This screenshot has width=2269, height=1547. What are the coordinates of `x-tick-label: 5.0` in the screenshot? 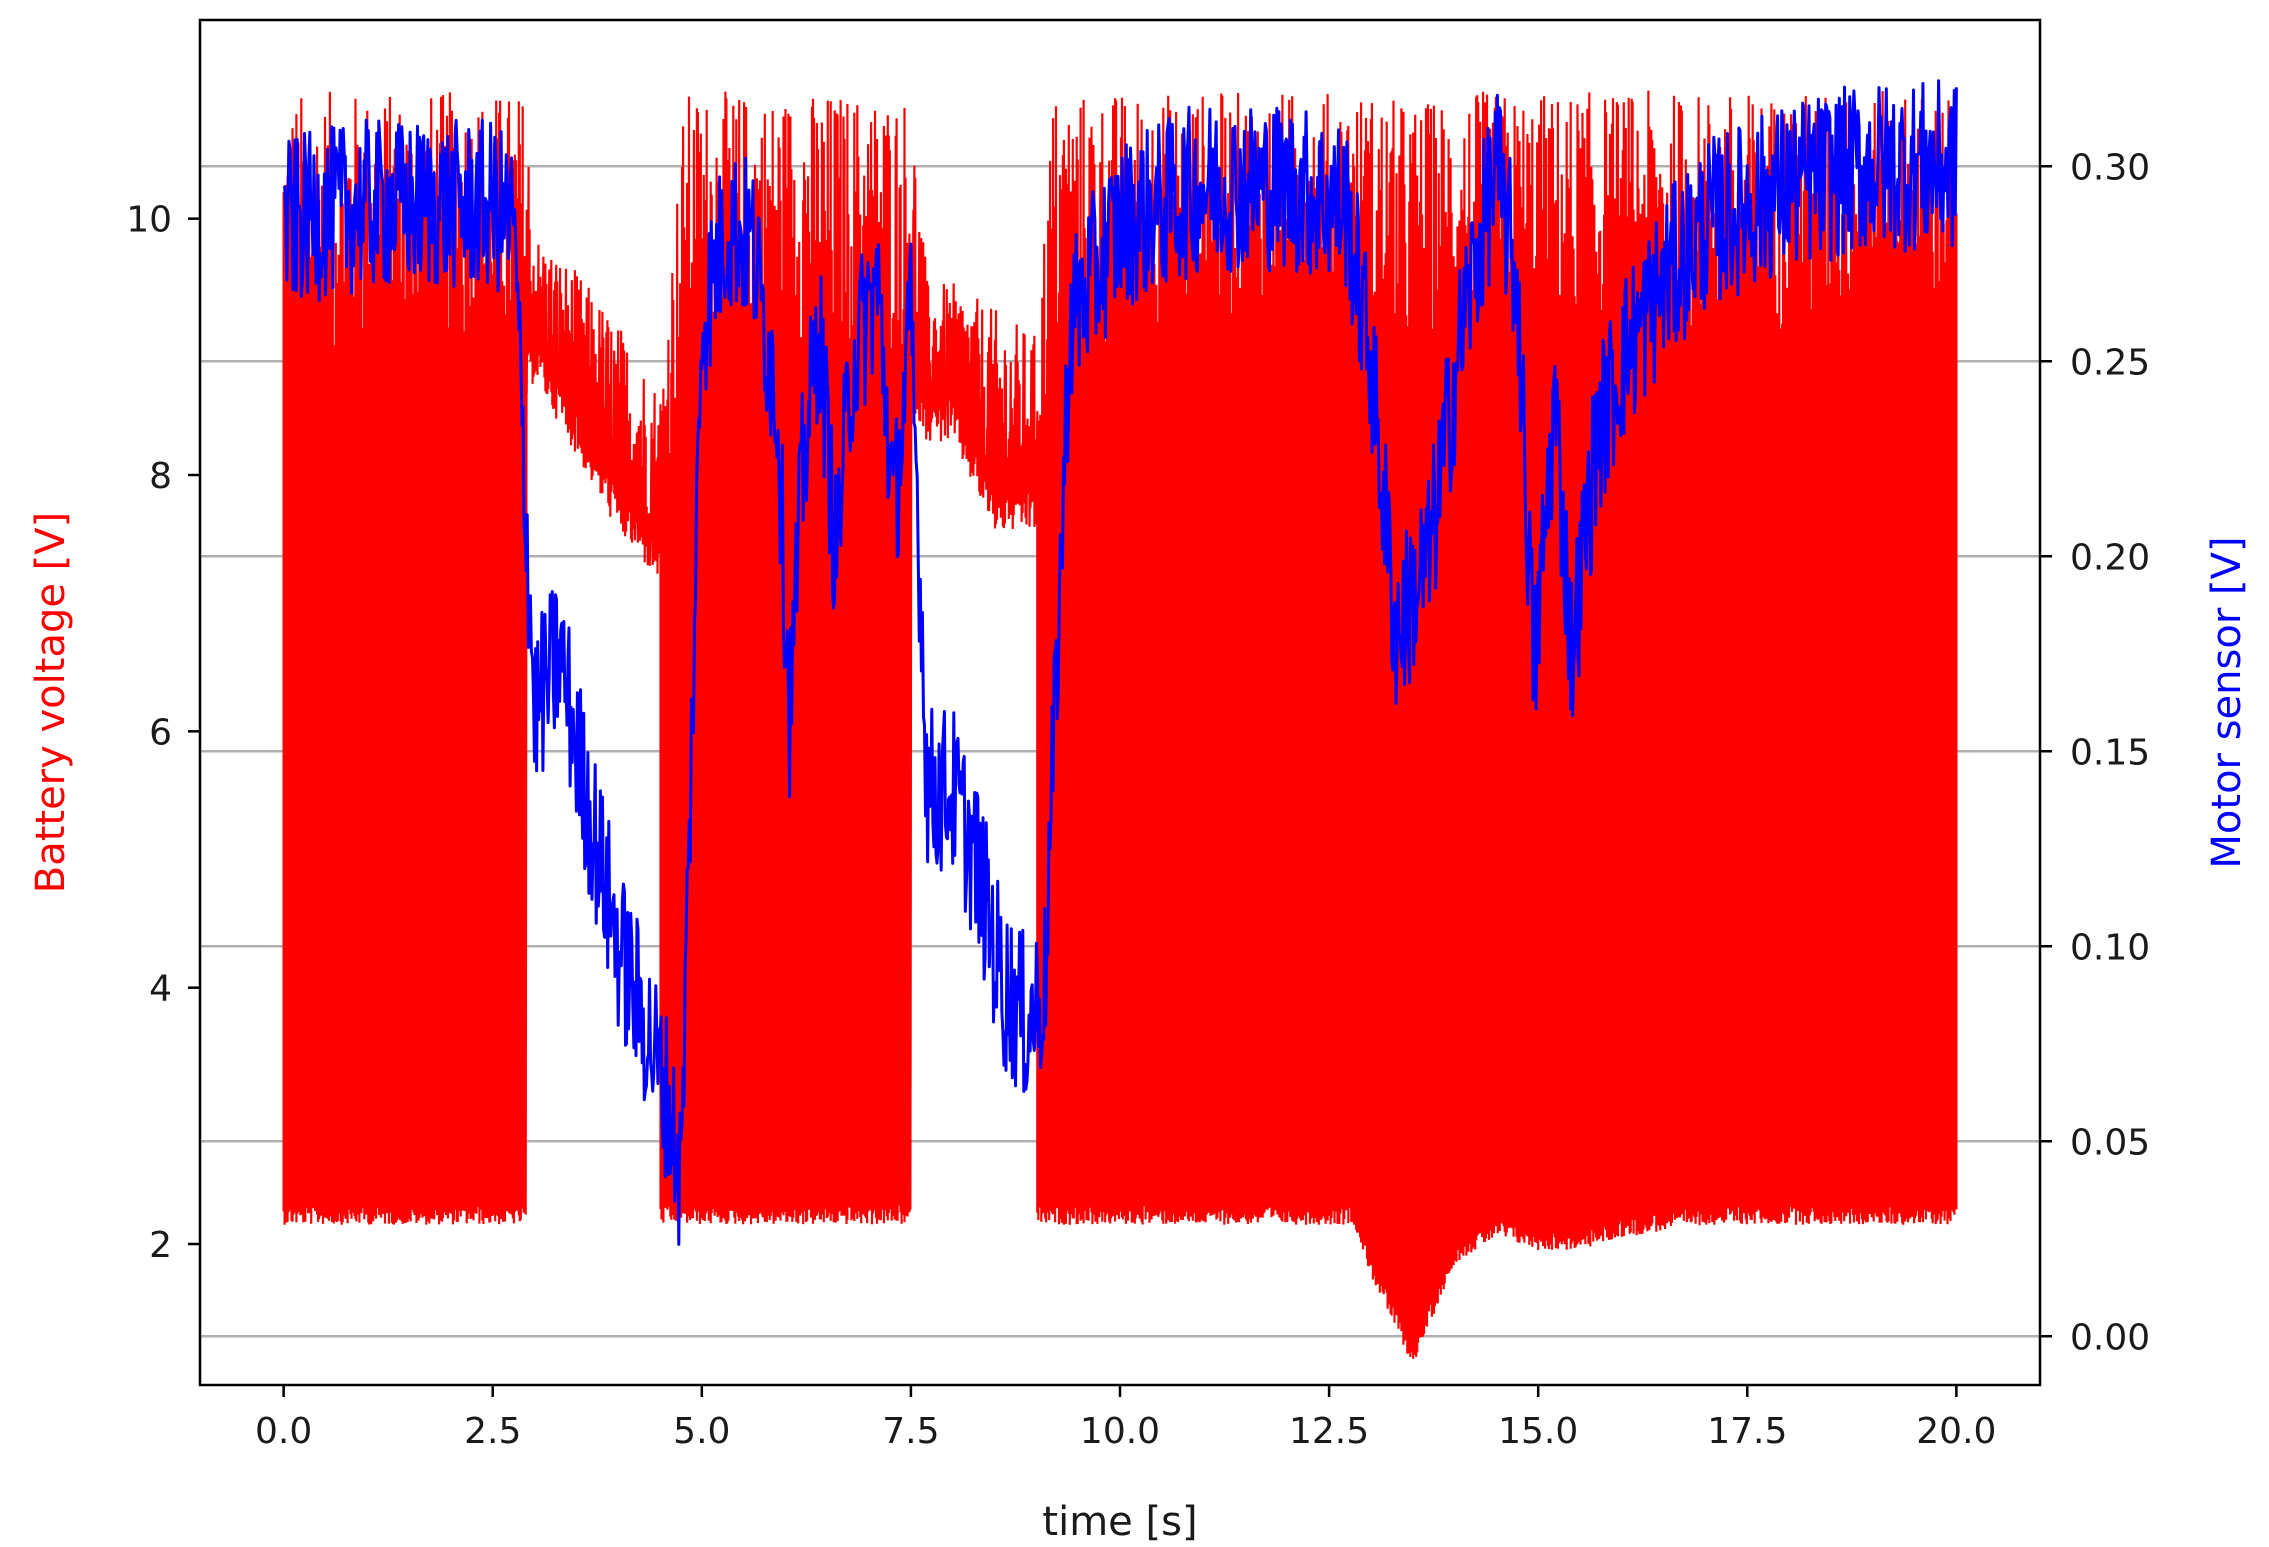 It's located at (701, 1431).